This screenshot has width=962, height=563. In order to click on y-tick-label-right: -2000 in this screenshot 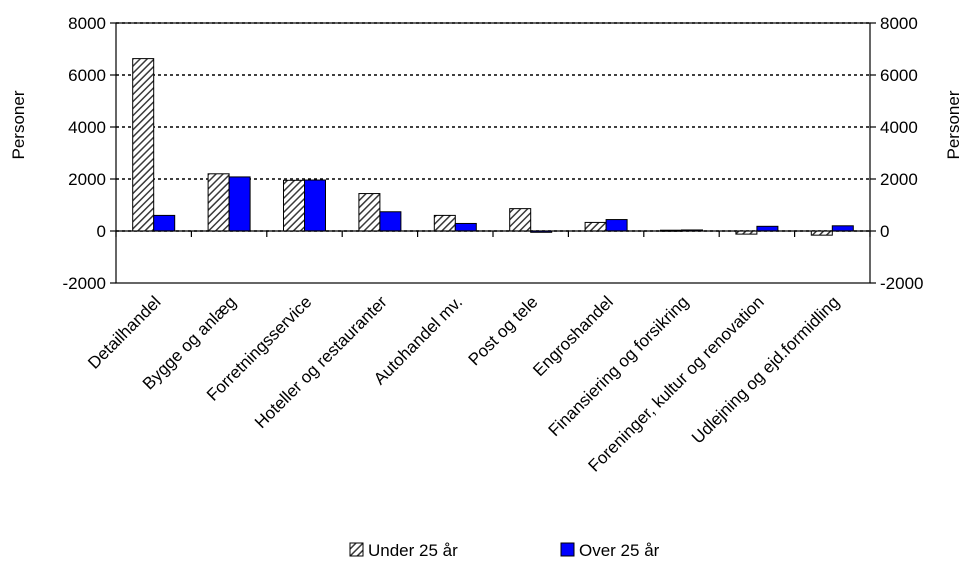, I will do `click(901, 283)`.